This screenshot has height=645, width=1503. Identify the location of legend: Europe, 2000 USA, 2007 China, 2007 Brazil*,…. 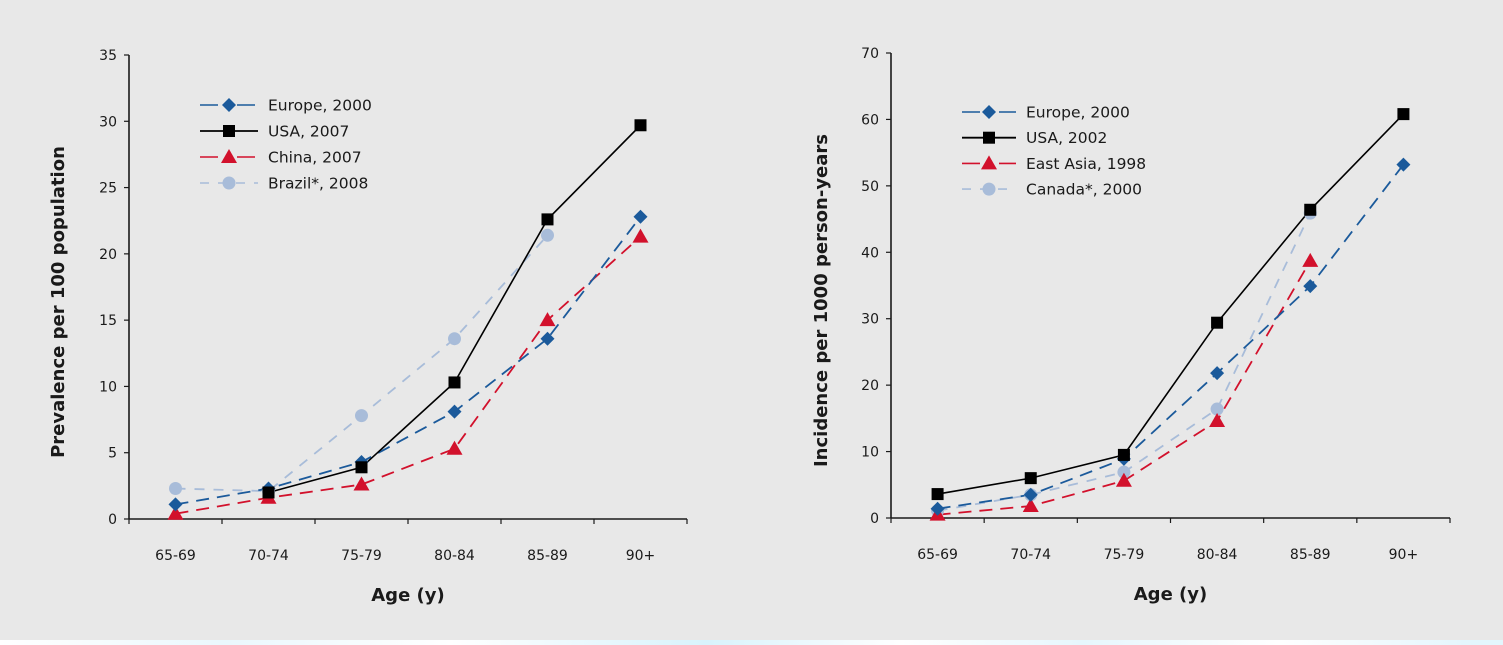
(286, 145).